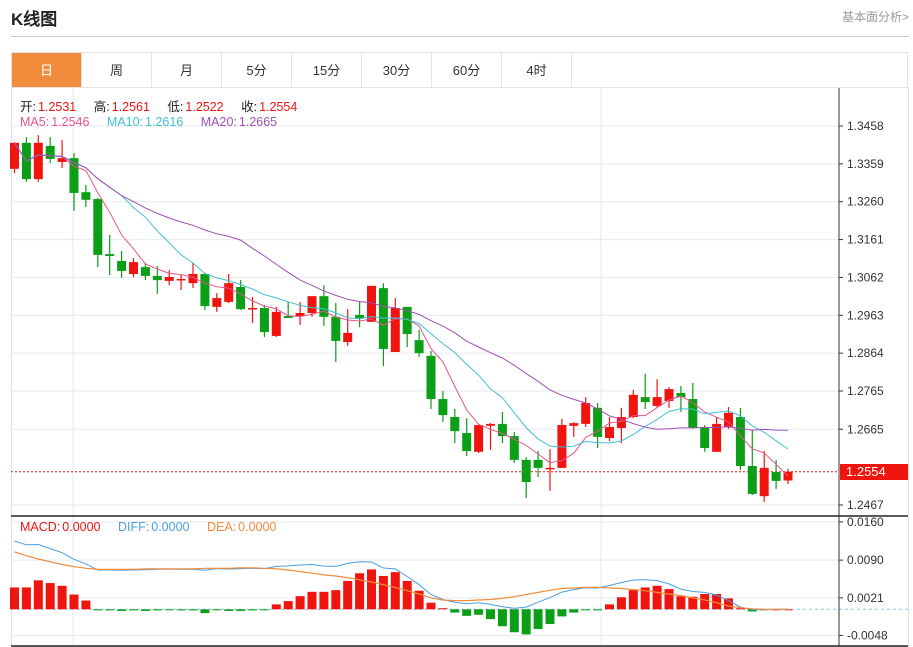  Describe the element at coordinates (865, 202) in the screenshot. I see `y-tick-label: 1.3260` at that location.